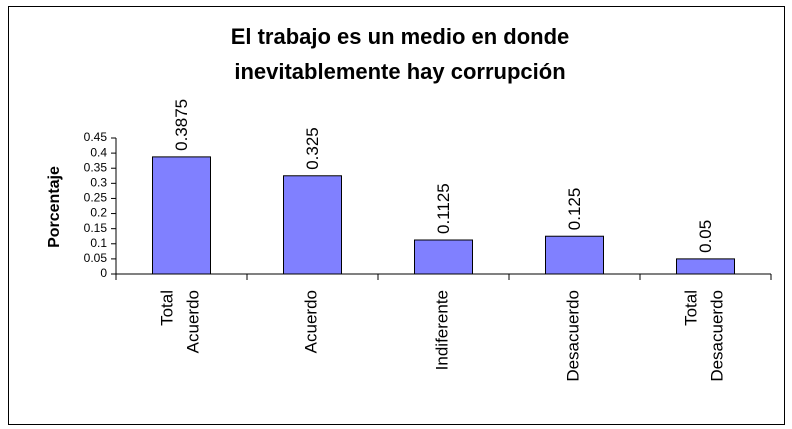 The height and width of the screenshot is (429, 792). I want to click on y-tick-label: 0.4, so click(98, 152).